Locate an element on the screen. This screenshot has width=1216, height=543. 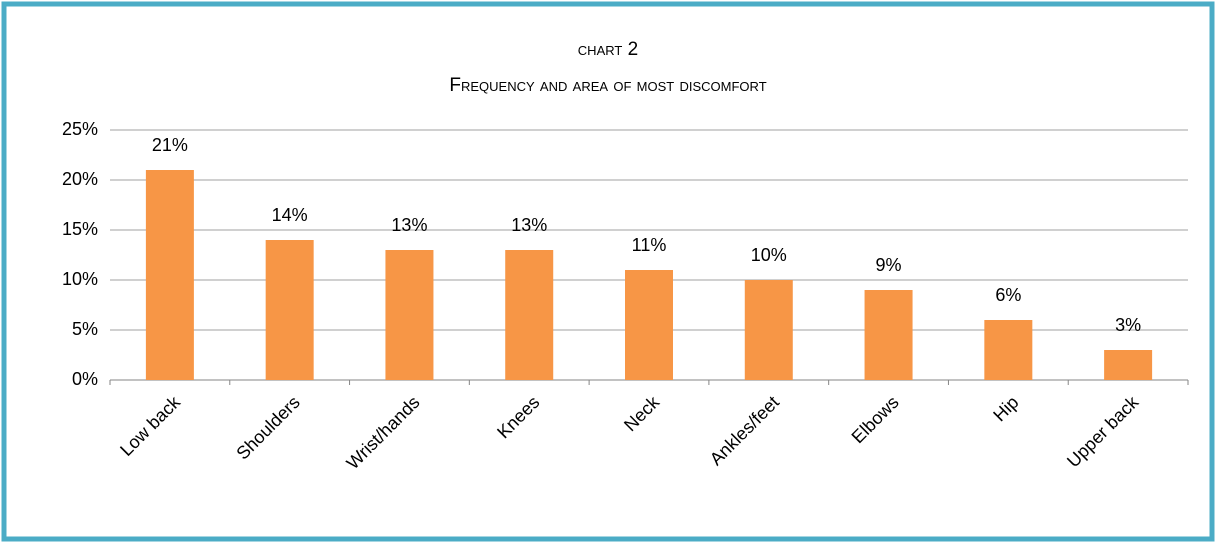
value-label: 10% is located at coordinates (769, 255).